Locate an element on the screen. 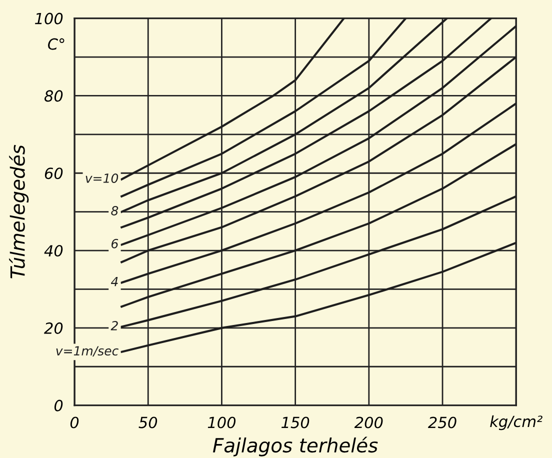 The image size is (552, 458). series-label: 4 is located at coordinates (114, 281).